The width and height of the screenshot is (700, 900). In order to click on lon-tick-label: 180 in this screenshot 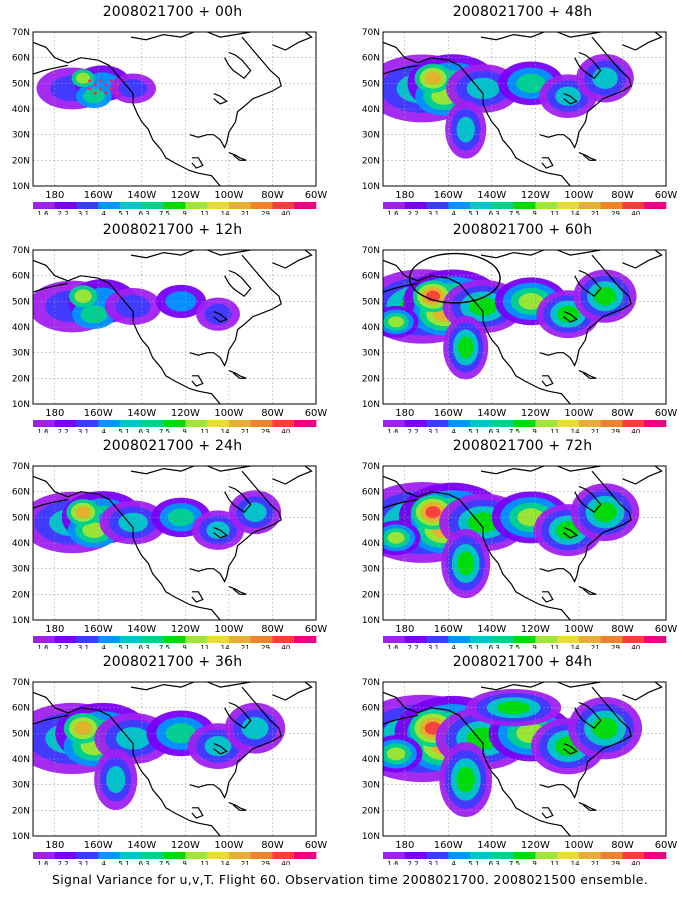, I will do `click(54, 629)`.